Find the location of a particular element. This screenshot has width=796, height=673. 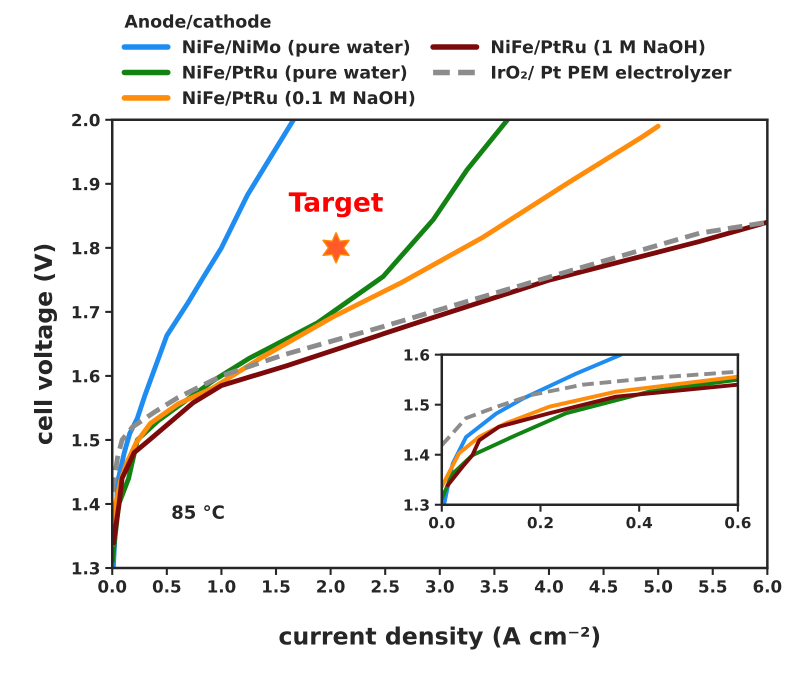

x-tick-label: 3.0 is located at coordinates (440, 586).